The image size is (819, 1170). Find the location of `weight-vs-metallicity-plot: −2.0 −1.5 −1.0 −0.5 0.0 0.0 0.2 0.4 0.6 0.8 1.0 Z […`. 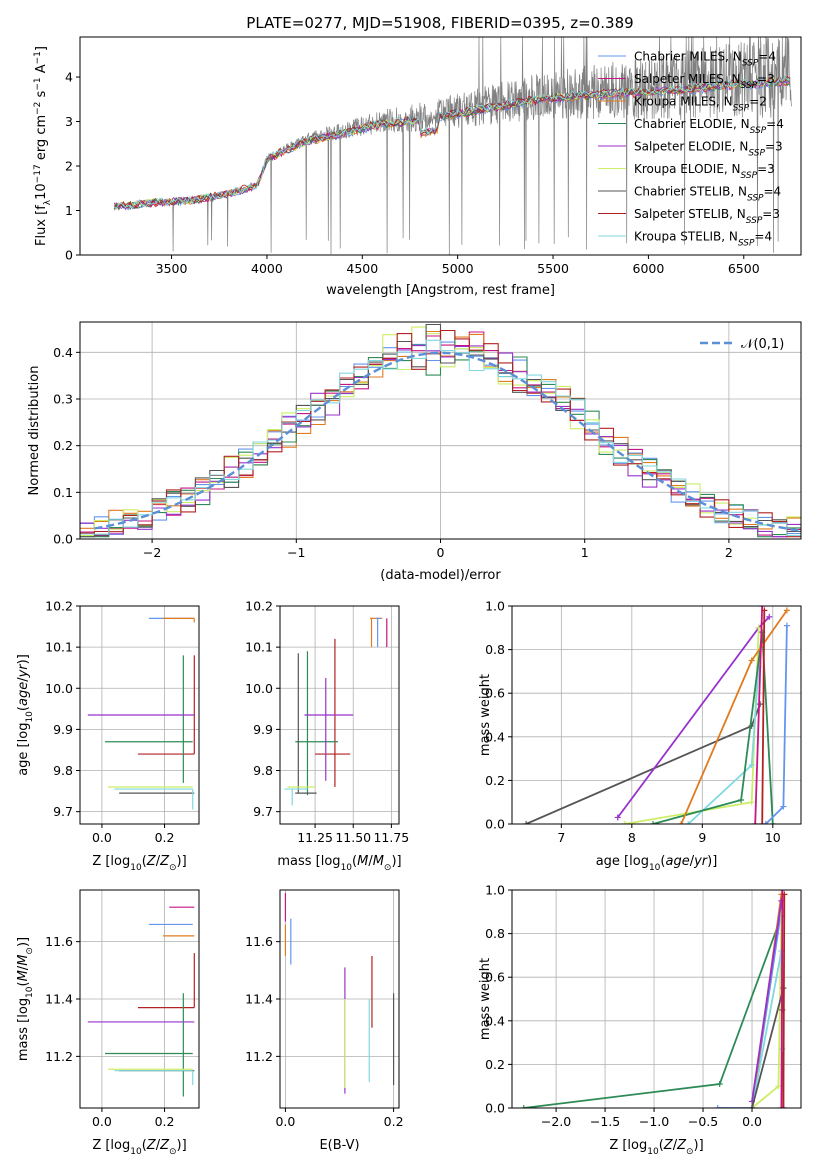

weight-vs-metallicity-plot: −2.0 −1.5 −1.0 −0.5 0.0 0.0 0.2 0.4 0.6 0.8 1.0 Z [… is located at coordinates (640, 1020).